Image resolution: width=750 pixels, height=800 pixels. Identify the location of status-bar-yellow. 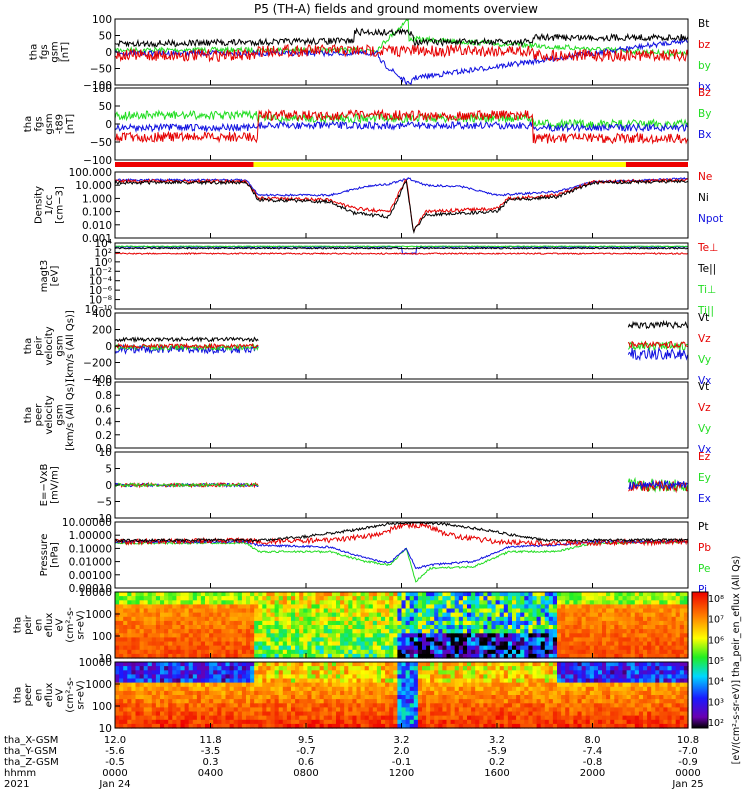
(439, 164).